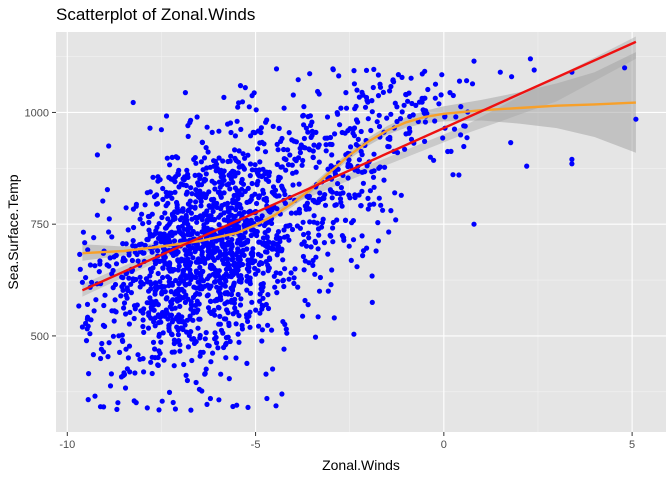 This screenshot has width=672, height=480. Describe the element at coordinates (347, 441) in the screenshot. I see `x-axis-ticks: -10 -5 0 5` at that location.